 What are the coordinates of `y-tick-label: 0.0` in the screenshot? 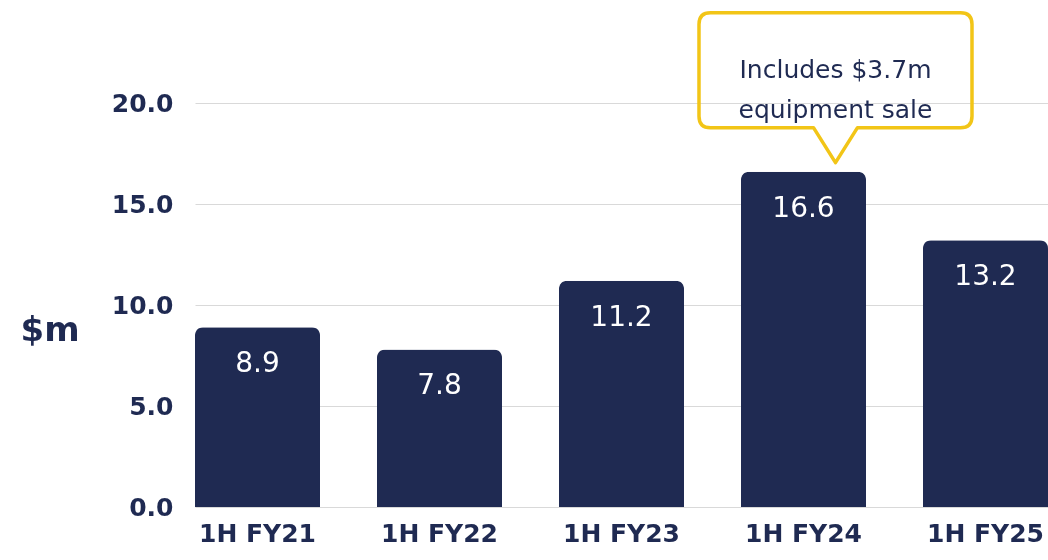 It's located at (151, 507).